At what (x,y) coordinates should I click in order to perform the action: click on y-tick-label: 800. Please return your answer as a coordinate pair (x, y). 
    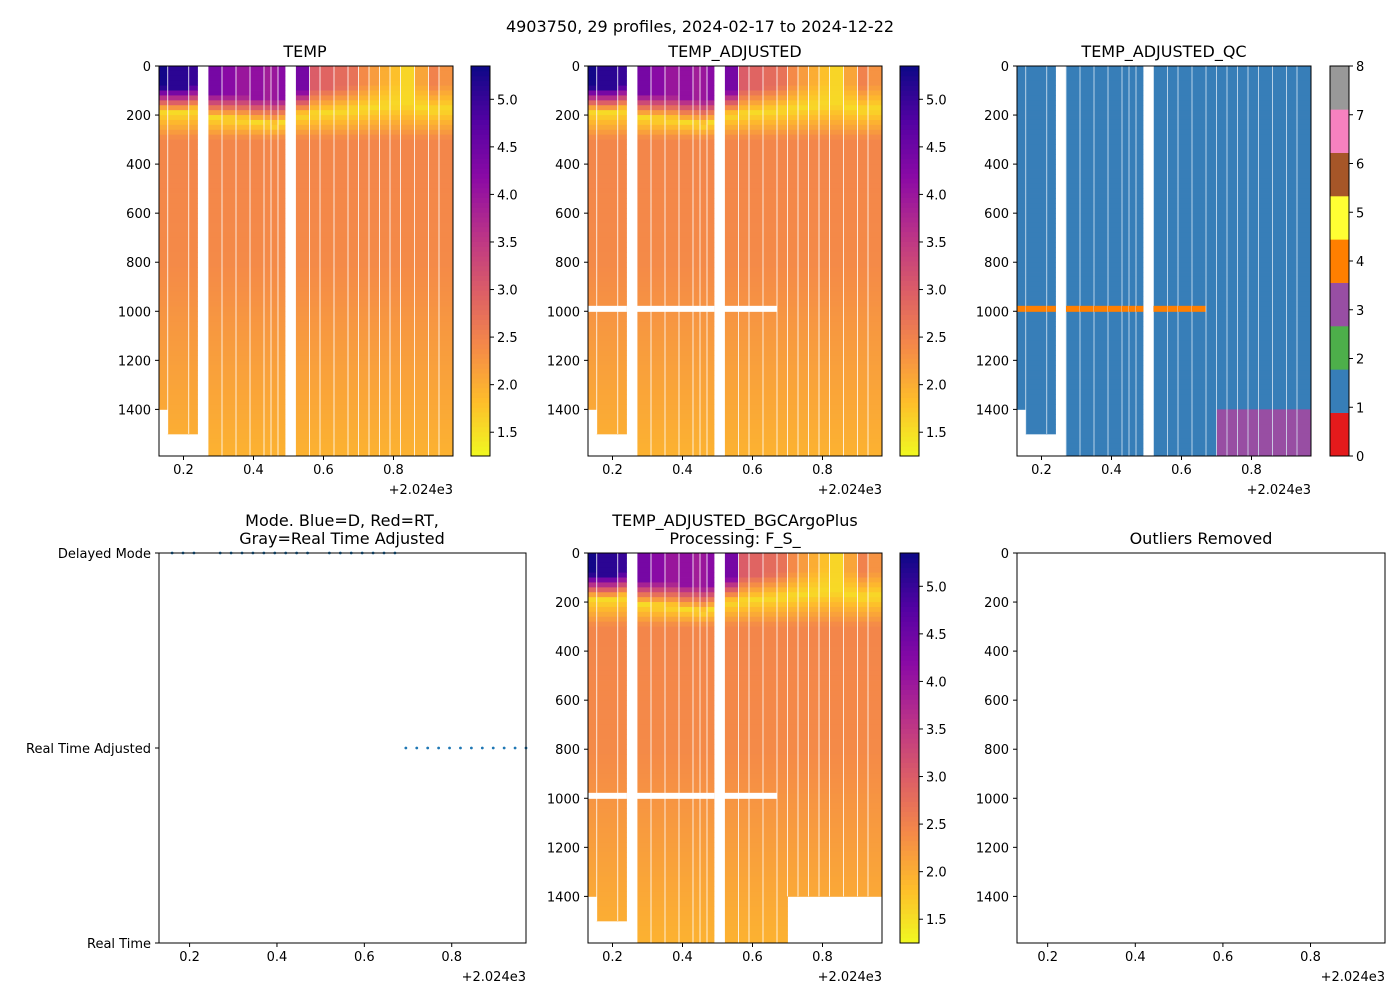
    Looking at the image, I should click on (567, 263).